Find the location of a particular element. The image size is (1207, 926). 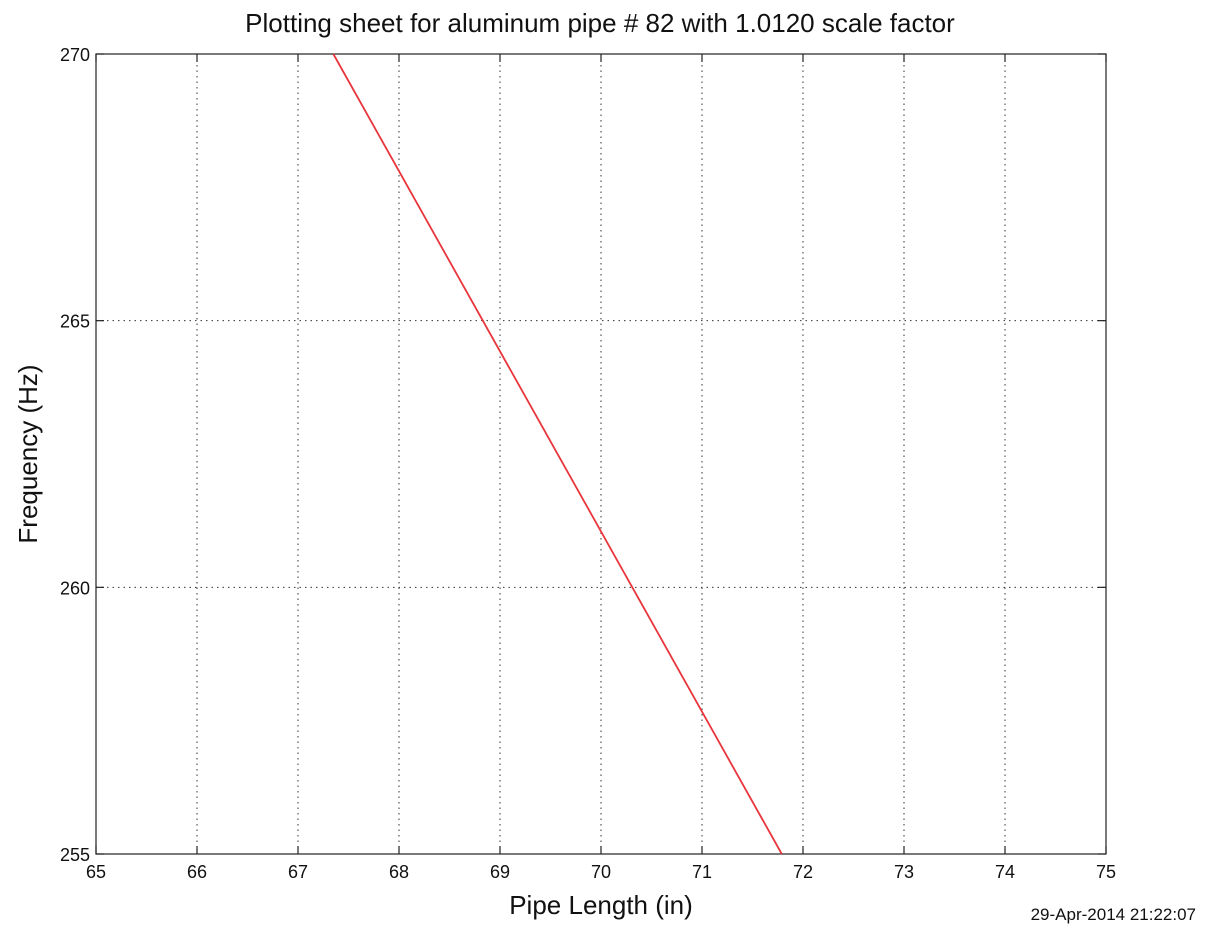

y-tick-label: 265 is located at coordinates (75, 322).